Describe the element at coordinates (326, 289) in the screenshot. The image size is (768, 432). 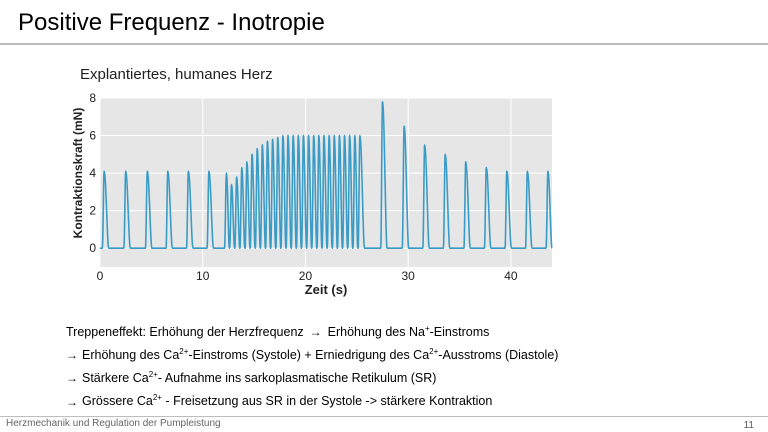
I see `x-axis-label: Zeit (s)` at that location.